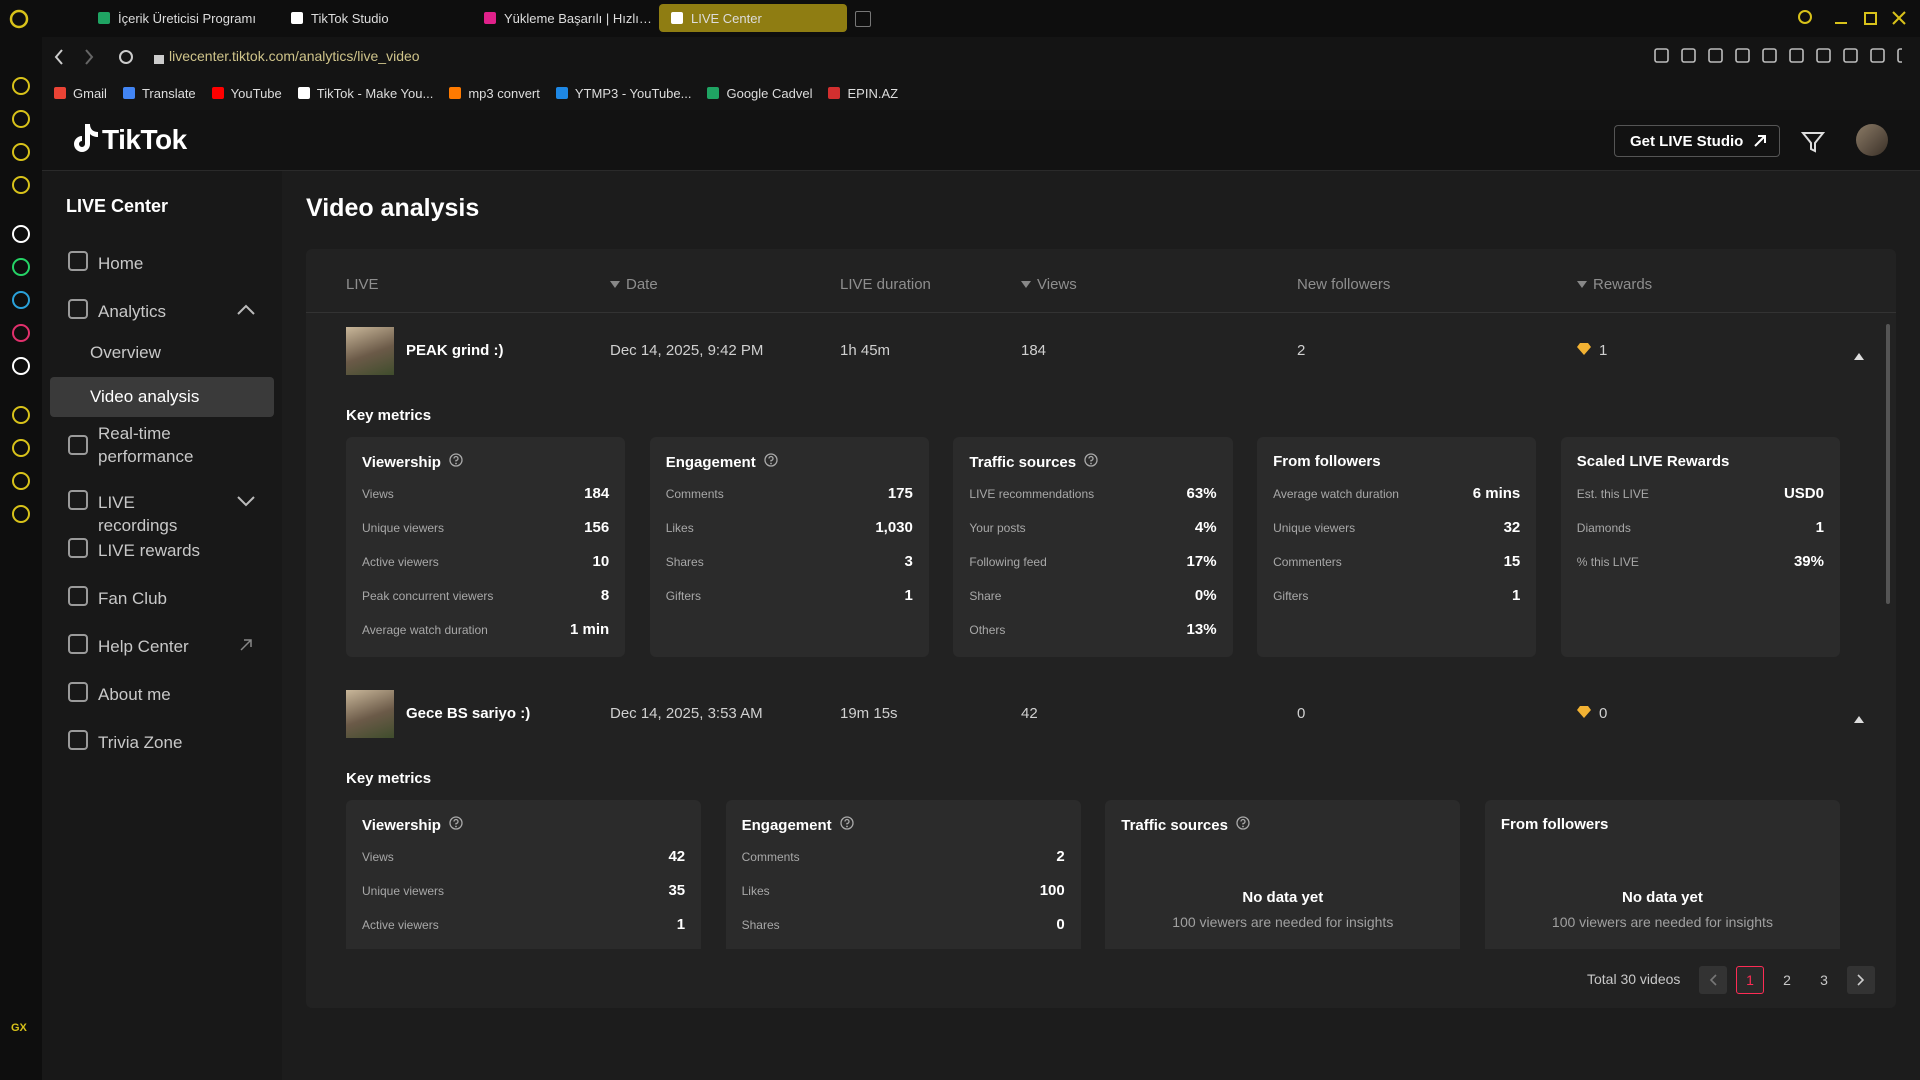 The image size is (1920, 1080). What do you see at coordinates (1496, 493) in the screenshot?
I see `metric-value: 6 mins` at bounding box center [1496, 493].